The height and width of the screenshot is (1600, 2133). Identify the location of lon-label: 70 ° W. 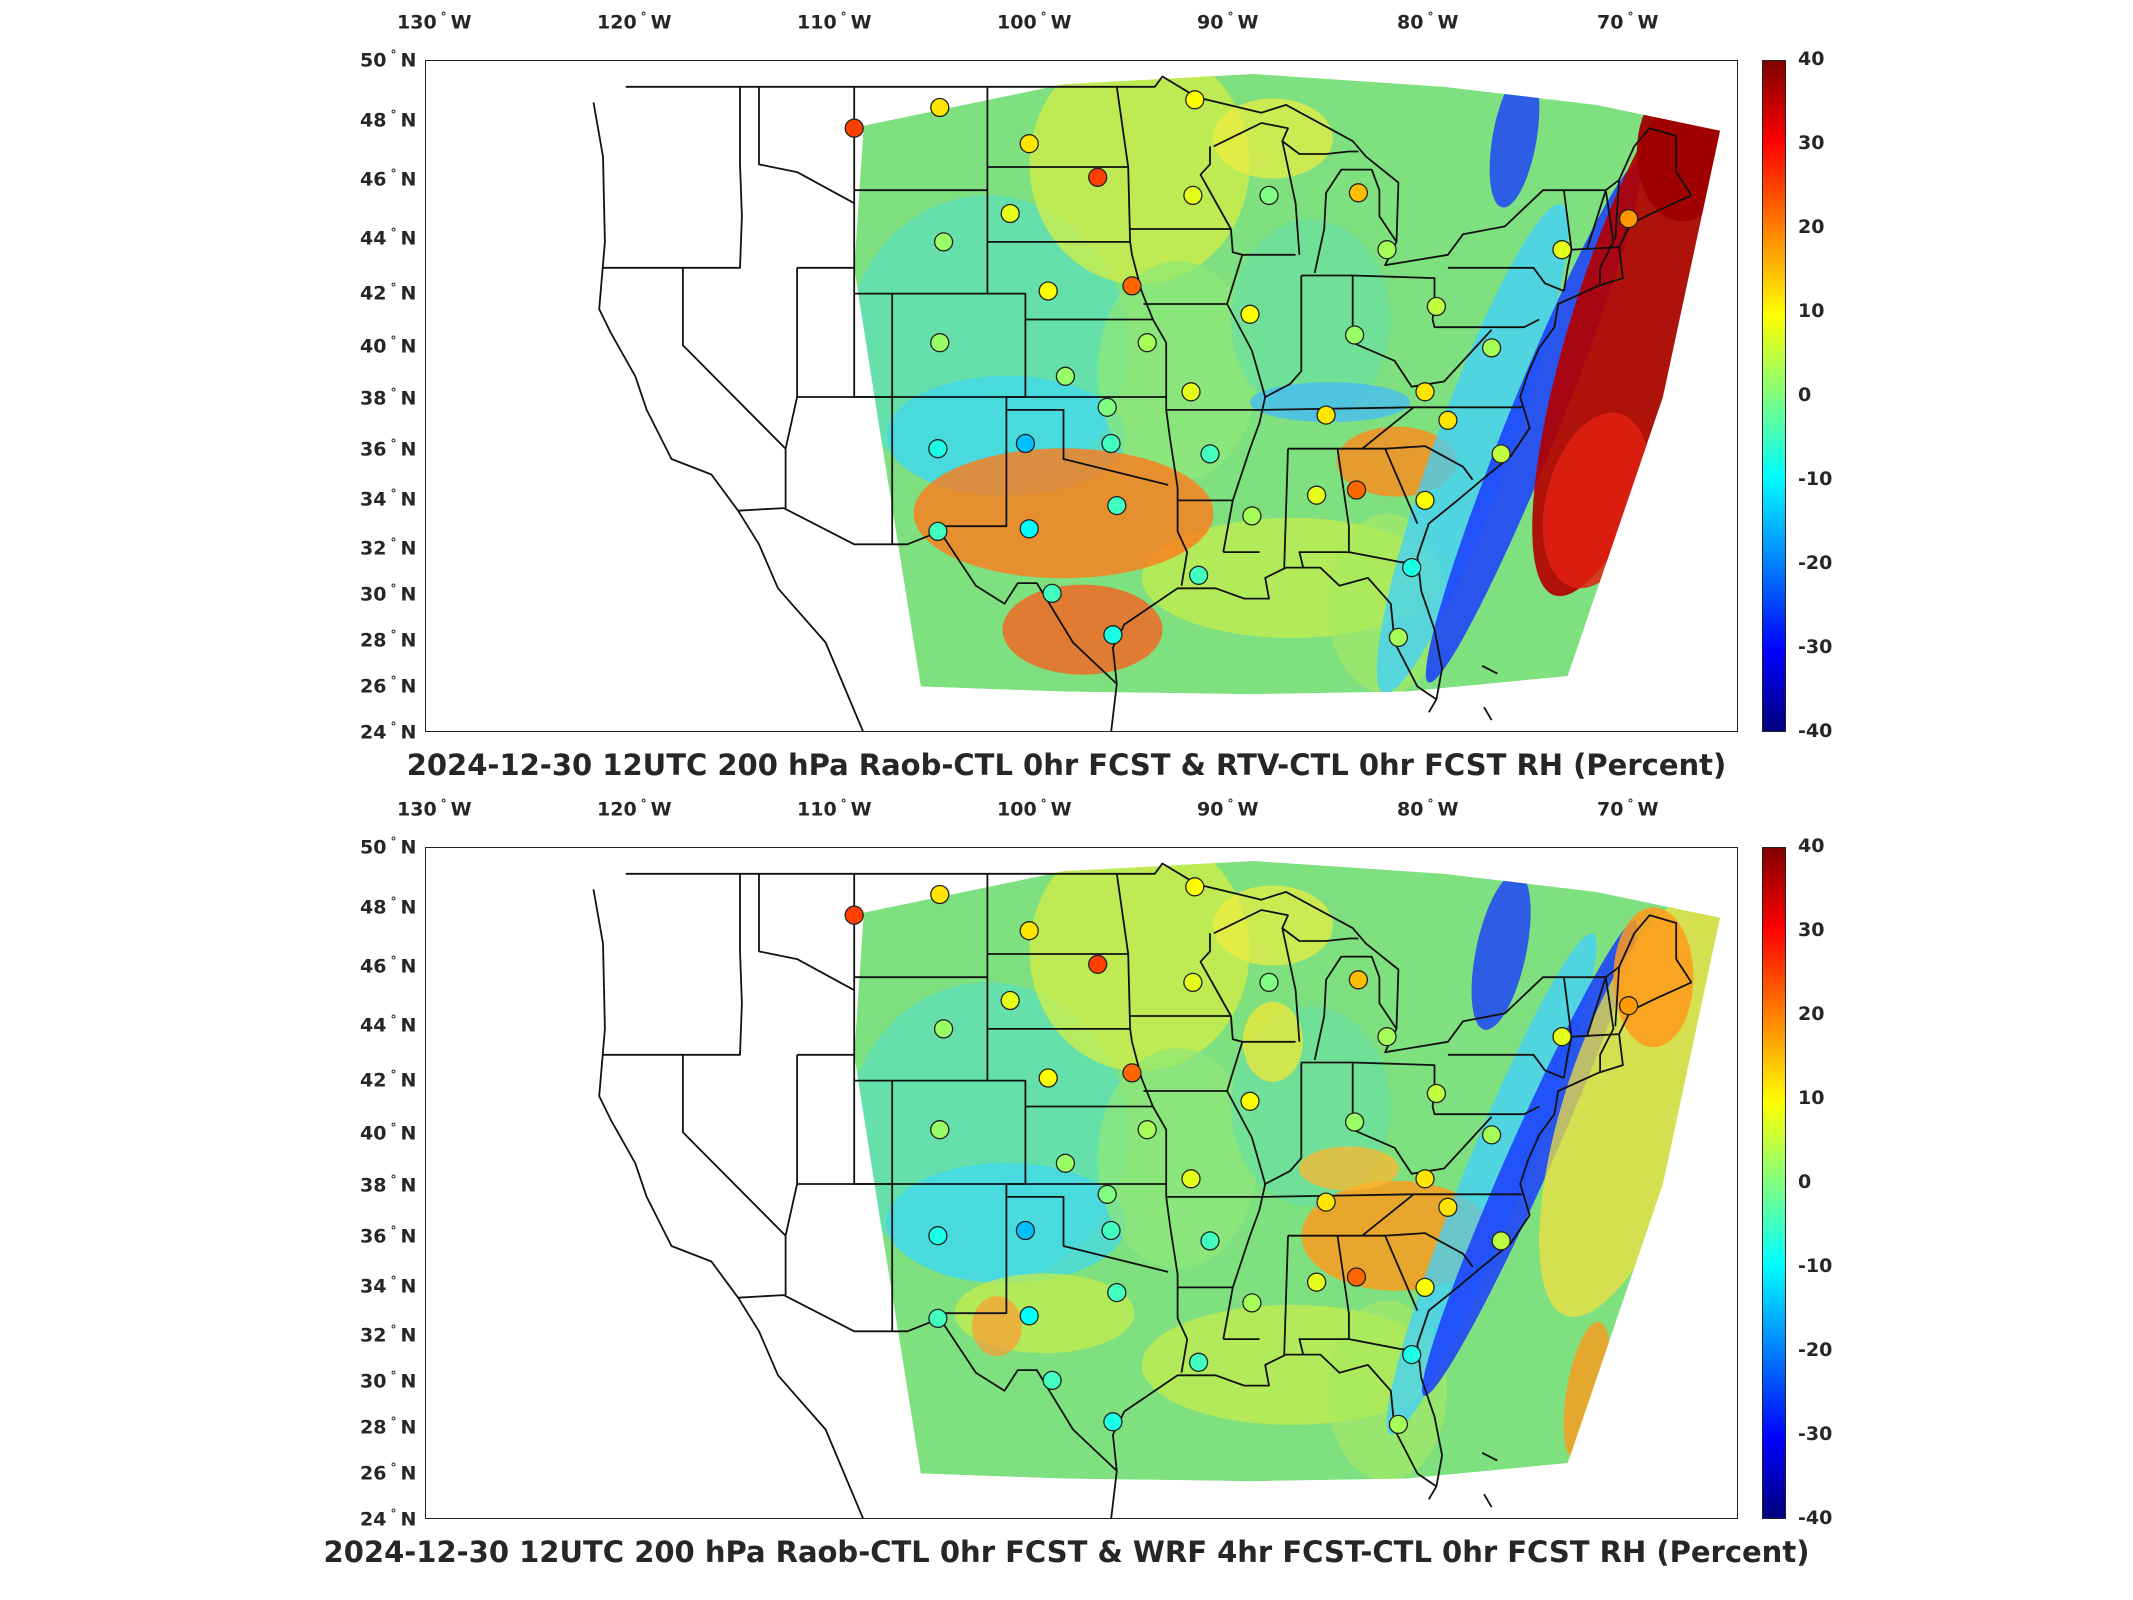
(1627, 21).